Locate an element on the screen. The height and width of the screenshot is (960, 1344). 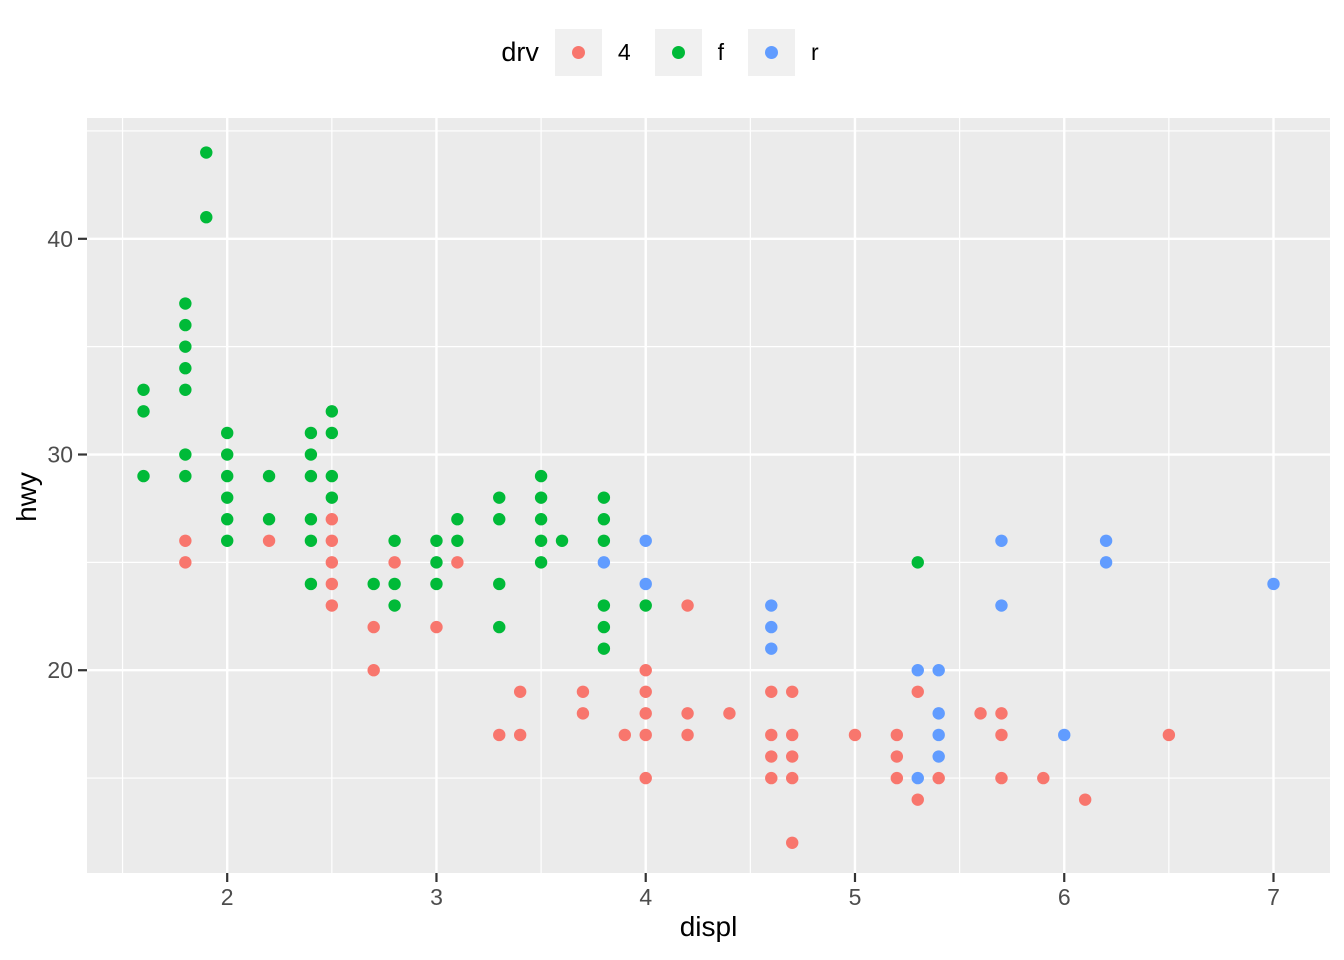
x-tick-label: 4 is located at coordinates (645, 897).